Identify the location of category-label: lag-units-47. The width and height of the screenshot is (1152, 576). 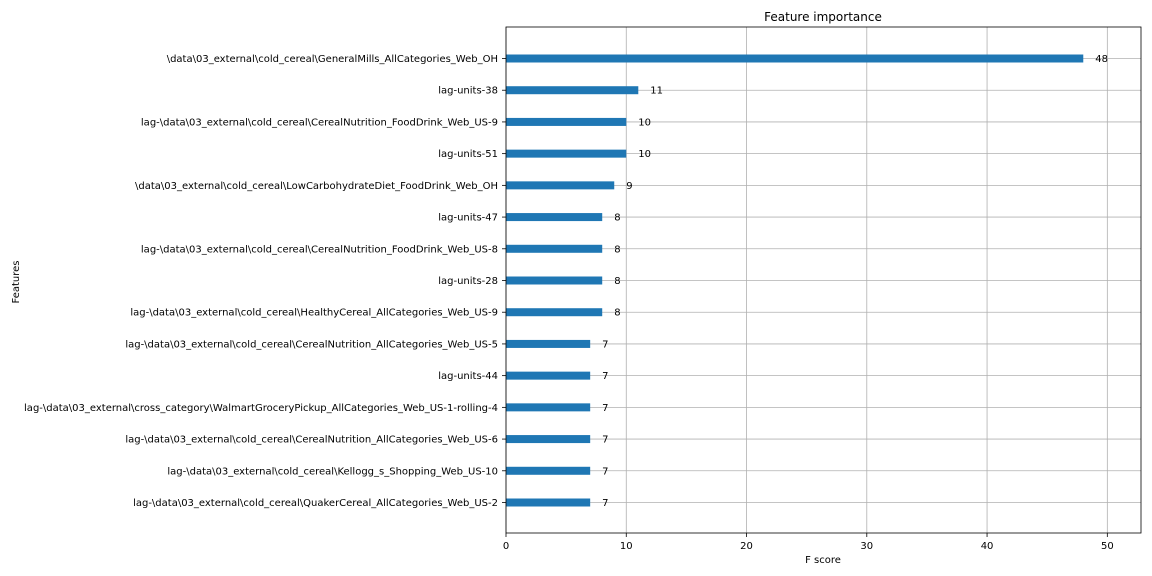
(468, 218).